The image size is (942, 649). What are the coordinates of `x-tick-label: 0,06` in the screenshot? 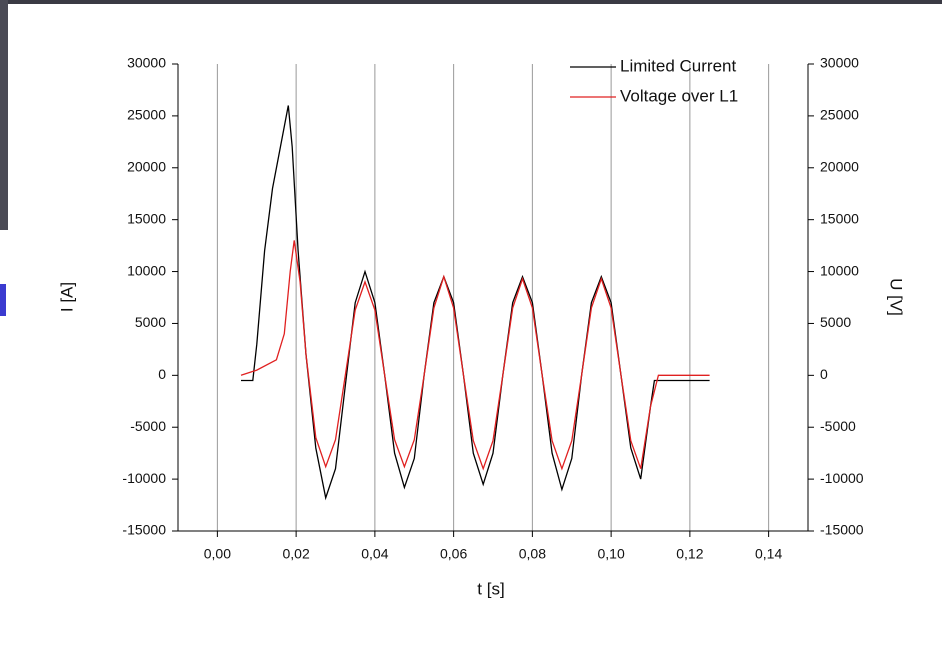 It's located at (453, 554).